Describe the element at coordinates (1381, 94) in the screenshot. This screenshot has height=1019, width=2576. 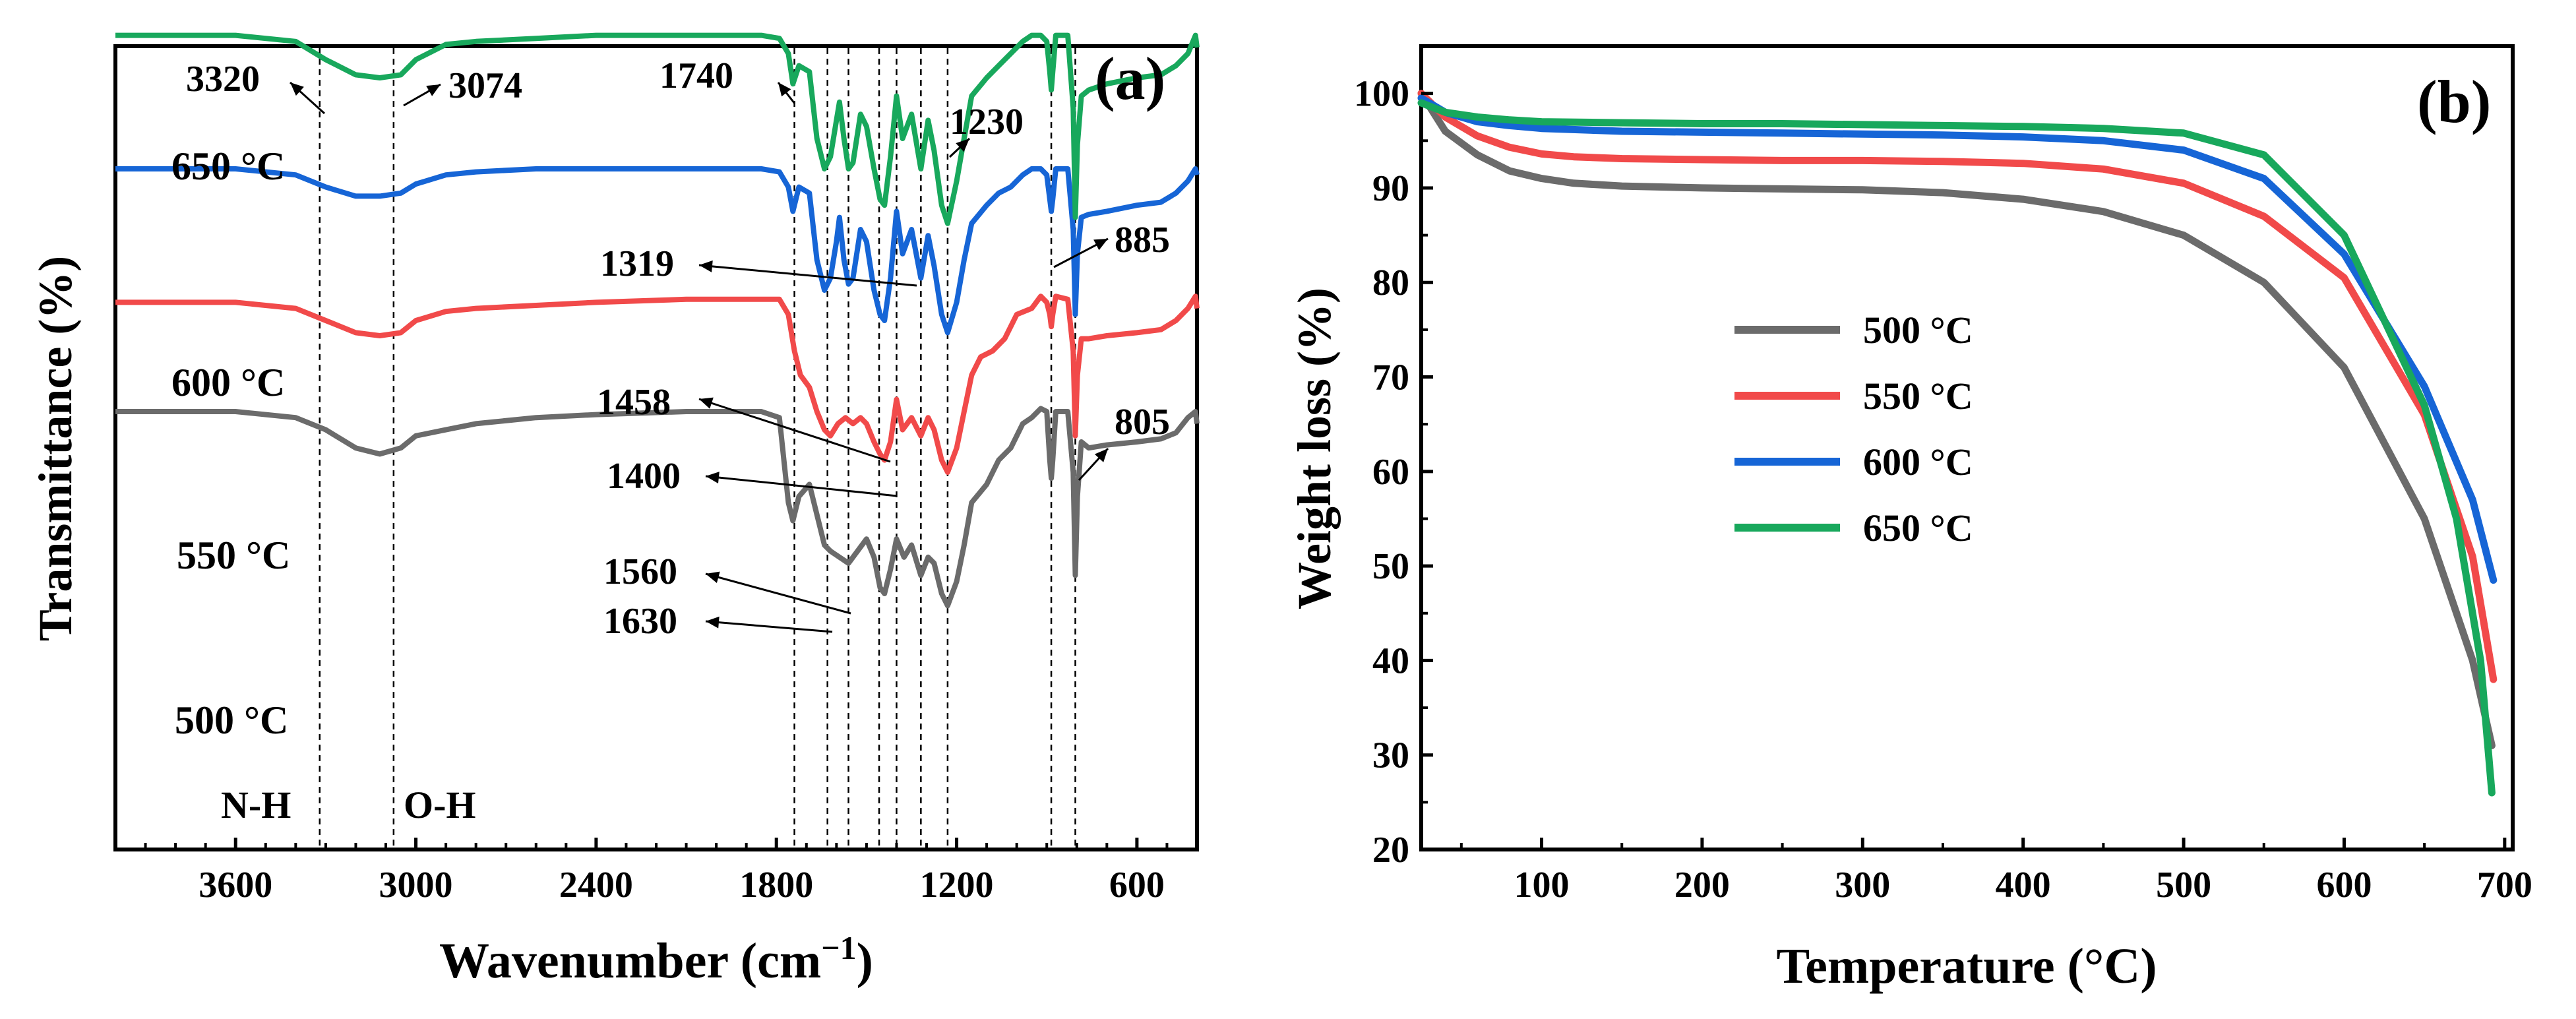
I see `tga-y-tick-label-100: 100` at that location.